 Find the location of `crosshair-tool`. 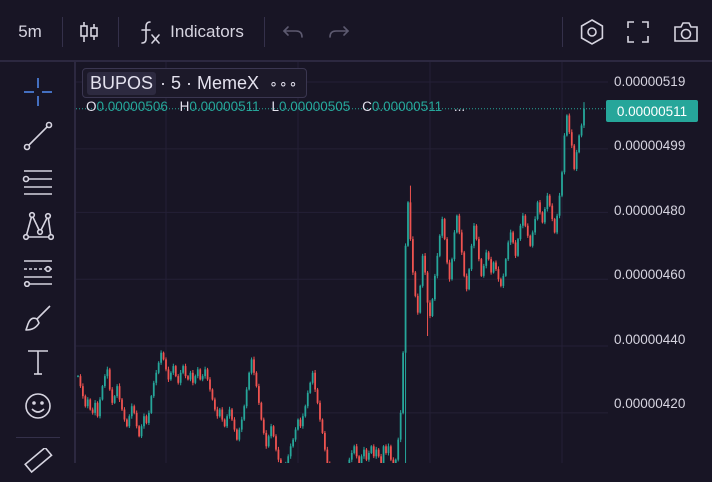

crosshair-tool is located at coordinates (38, 92).